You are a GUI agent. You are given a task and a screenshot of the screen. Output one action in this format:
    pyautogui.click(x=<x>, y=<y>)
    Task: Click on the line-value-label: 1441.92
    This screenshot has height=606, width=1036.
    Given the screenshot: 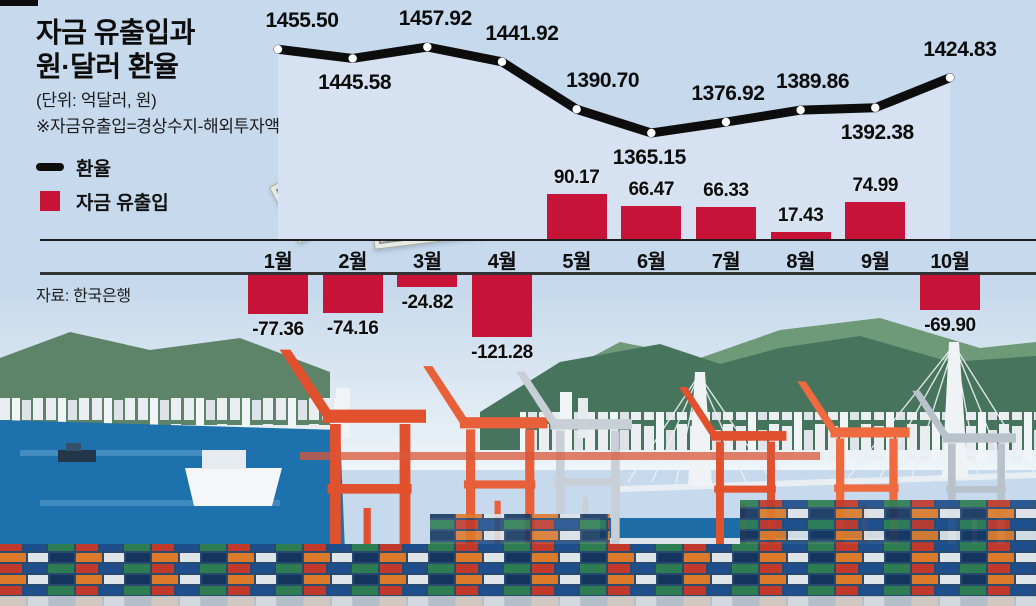 What is the action you would take?
    pyautogui.click(x=522, y=33)
    